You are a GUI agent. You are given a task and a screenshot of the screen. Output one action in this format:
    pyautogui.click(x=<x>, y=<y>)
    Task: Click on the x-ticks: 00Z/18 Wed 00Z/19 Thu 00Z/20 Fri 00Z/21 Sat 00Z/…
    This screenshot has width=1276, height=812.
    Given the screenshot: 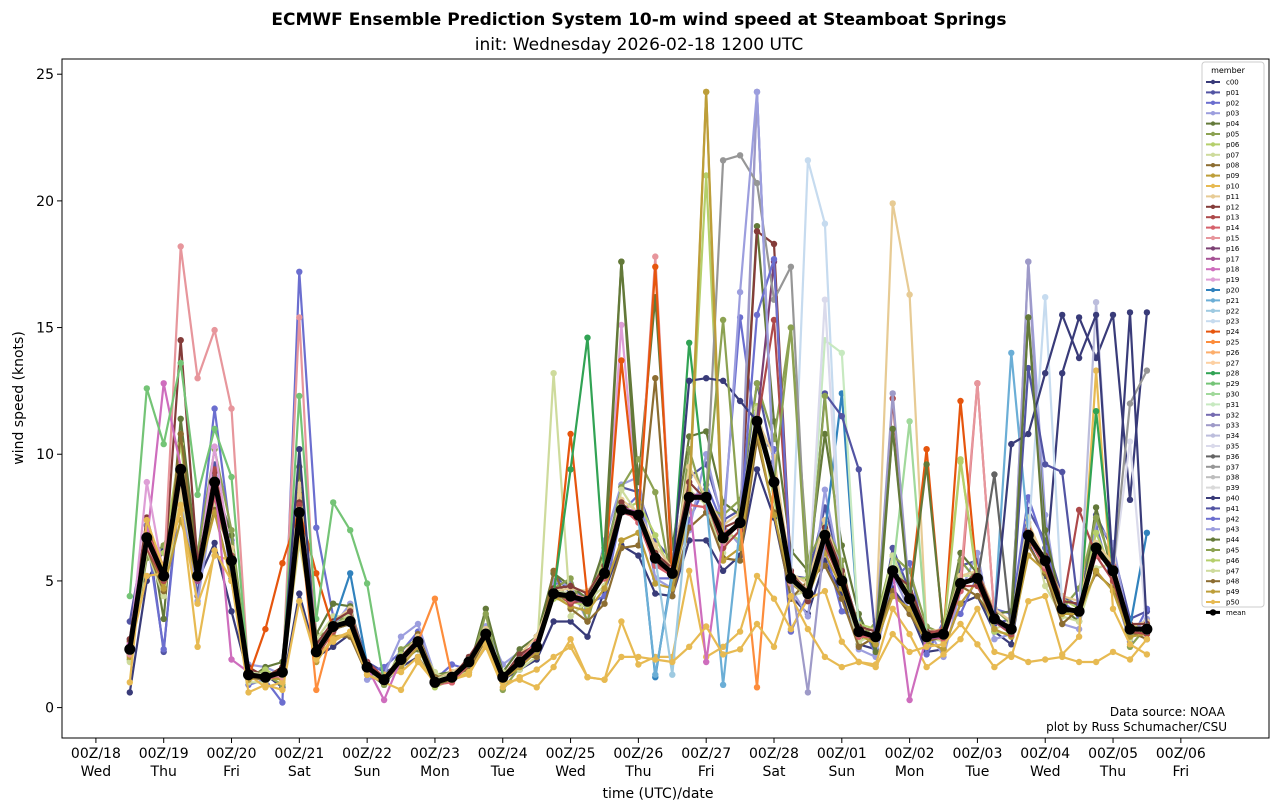 What is the action you would take?
    pyautogui.click(x=638, y=759)
    